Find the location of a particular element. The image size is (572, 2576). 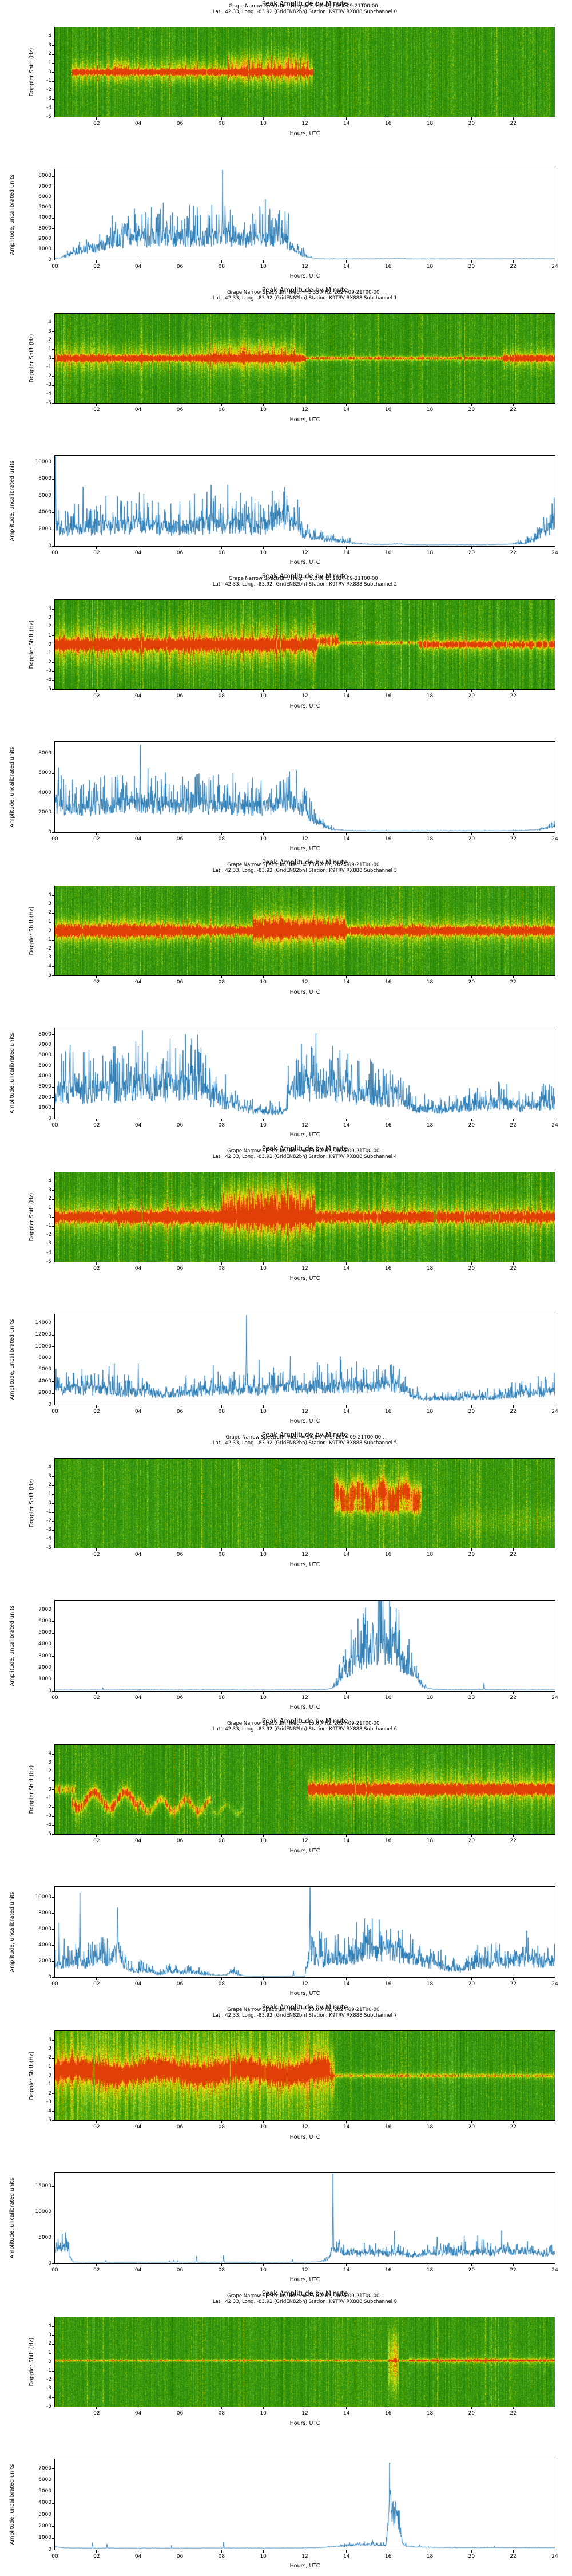

spec-y-tick-label: 3 is located at coordinates (49, 1190).